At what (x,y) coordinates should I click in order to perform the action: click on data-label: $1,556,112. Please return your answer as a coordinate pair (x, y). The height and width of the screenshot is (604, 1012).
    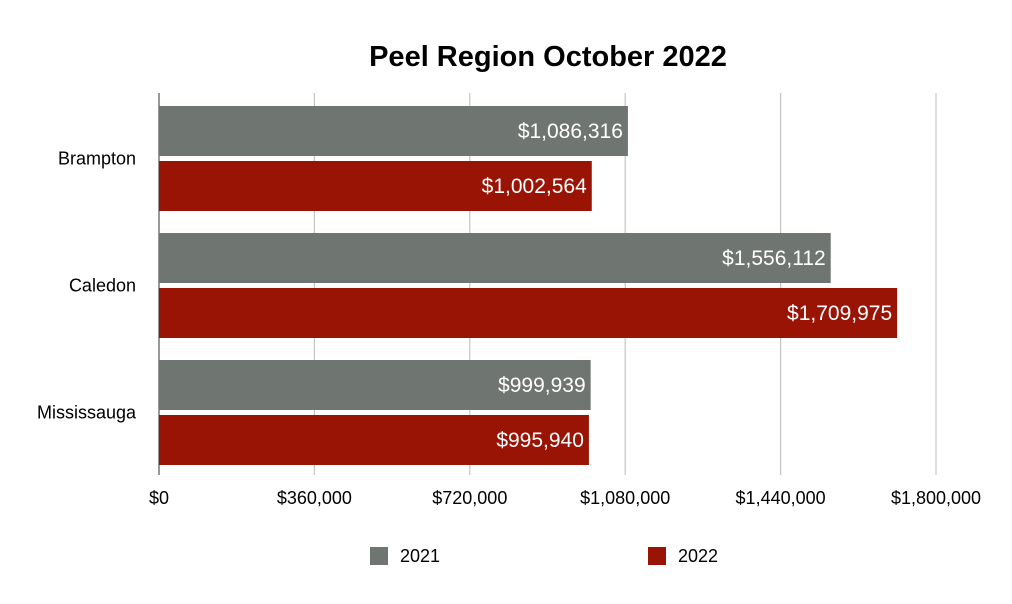
    Looking at the image, I should click on (774, 258).